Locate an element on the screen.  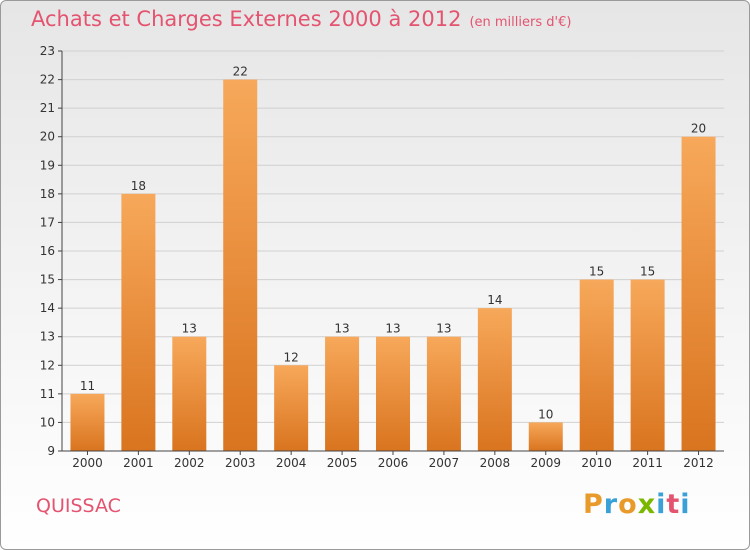
y-tick-label: 21 is located at coordinates (47, 108).